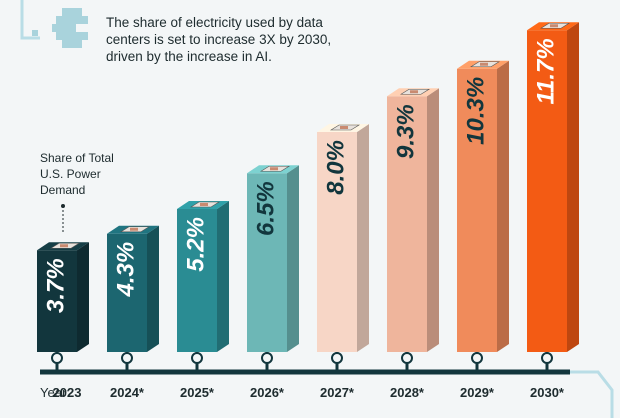 The height and width of the screenshot is (418, 620). Describe the element at coordinates (405, 131) in the screenshot. I see `value-label: 9.3%` at that location.